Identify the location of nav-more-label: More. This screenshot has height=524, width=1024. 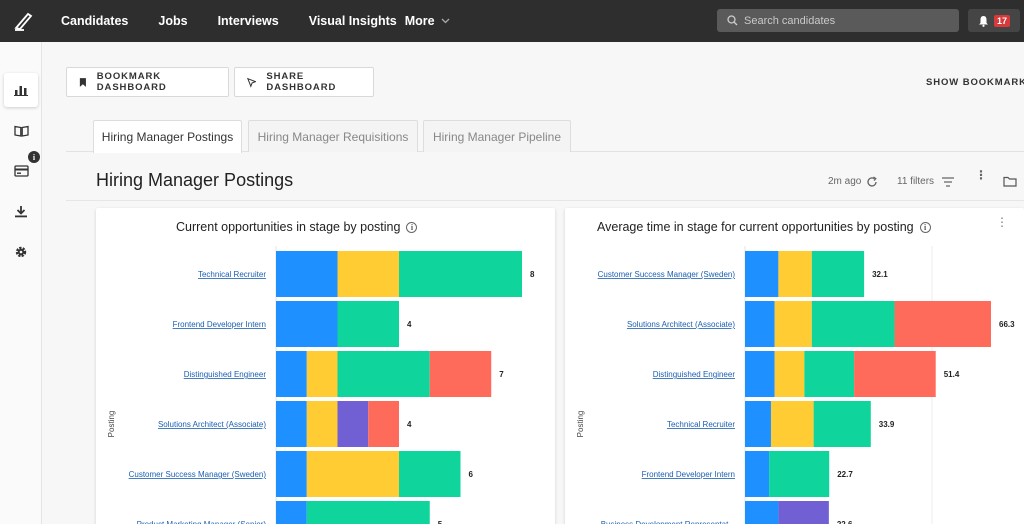
(419, 21).